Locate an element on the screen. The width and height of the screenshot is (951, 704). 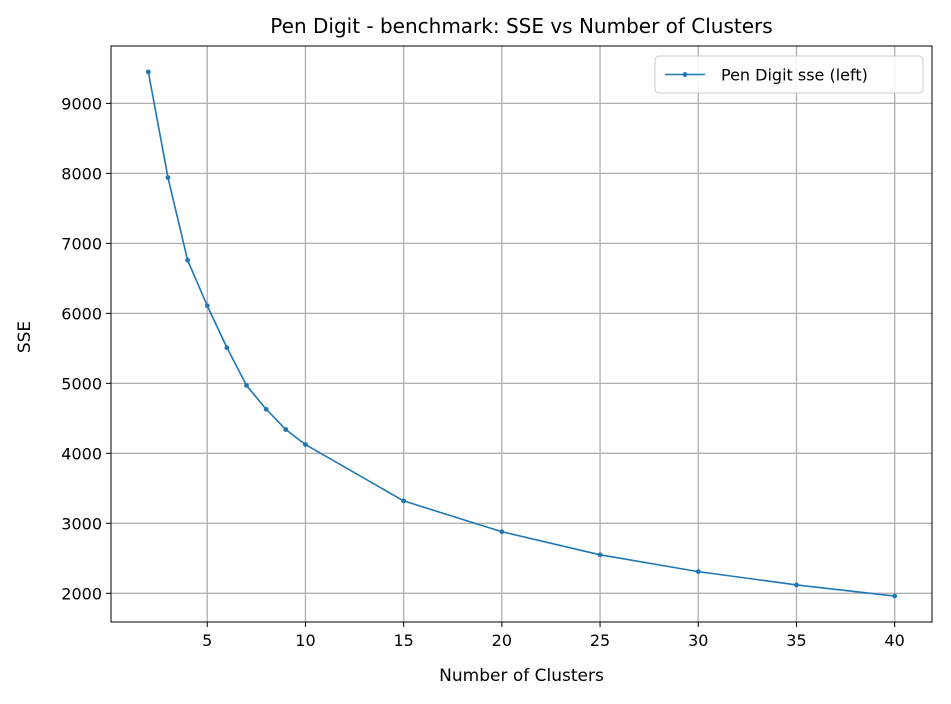
x-axis-label: Number of Clusters is located at coordinates (521, 676).